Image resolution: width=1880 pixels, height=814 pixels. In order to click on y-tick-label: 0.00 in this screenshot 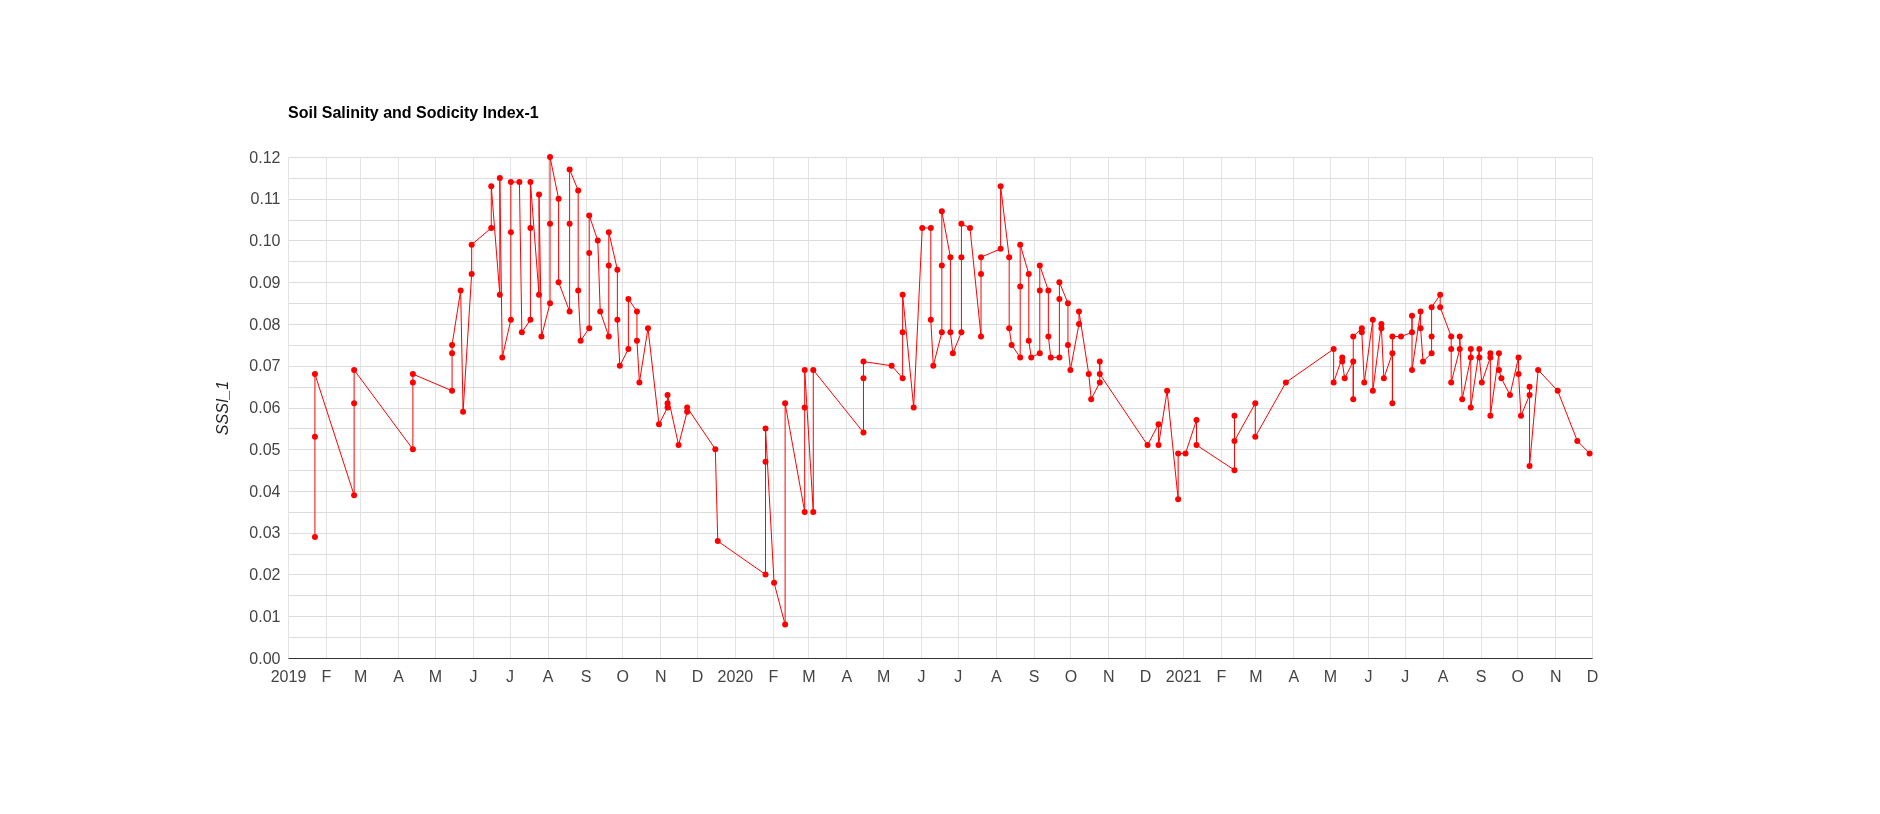, I will do `click(265, 658)`.